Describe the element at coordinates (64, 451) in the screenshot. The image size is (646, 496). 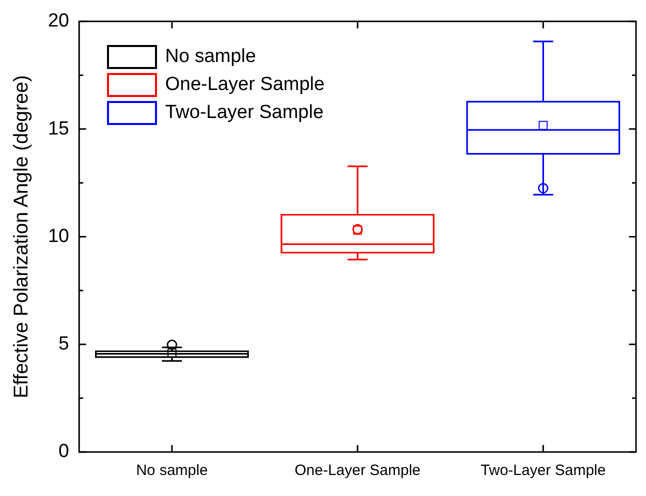
I see `y-tick-label: 0` at that location.